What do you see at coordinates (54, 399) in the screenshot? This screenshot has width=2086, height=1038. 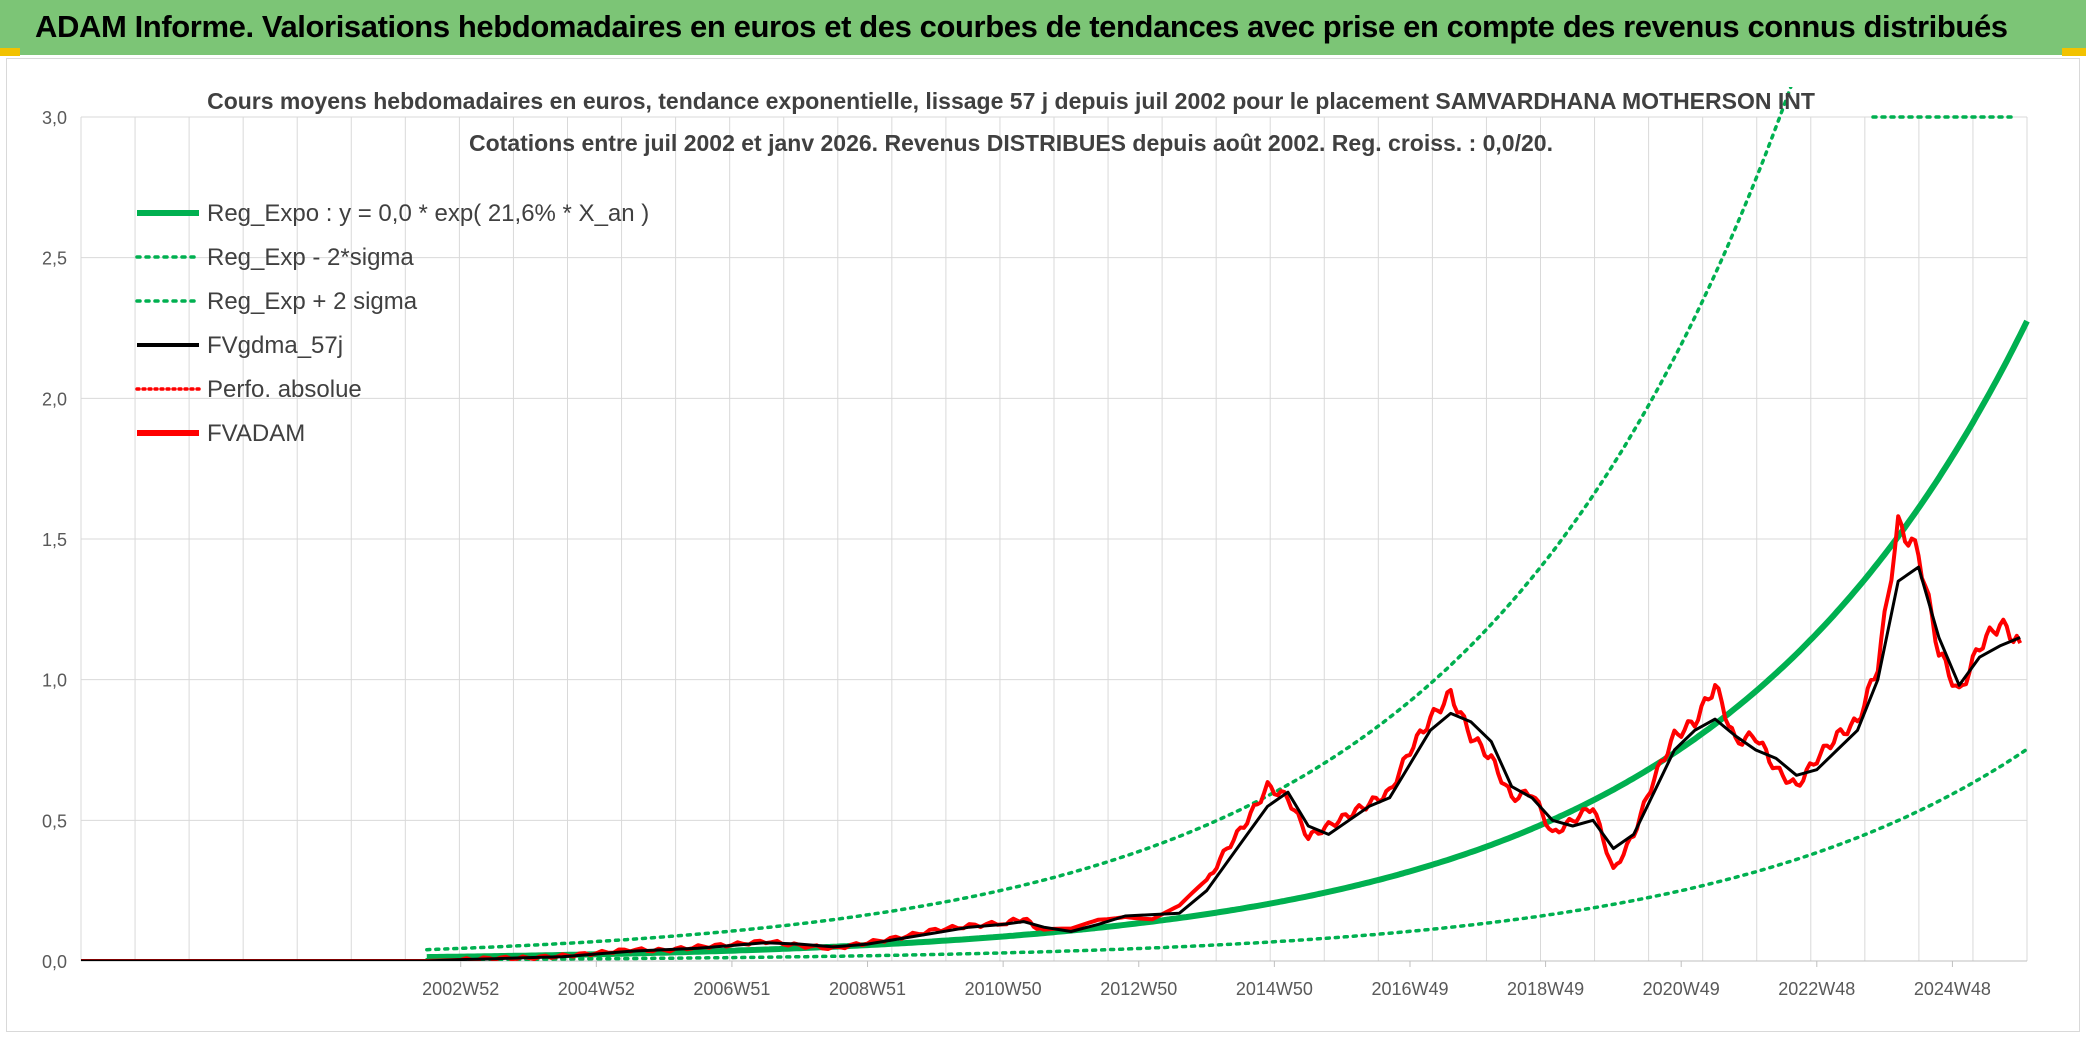 I see `y-tick-label: 2,0` at bounding box center [54, 399].